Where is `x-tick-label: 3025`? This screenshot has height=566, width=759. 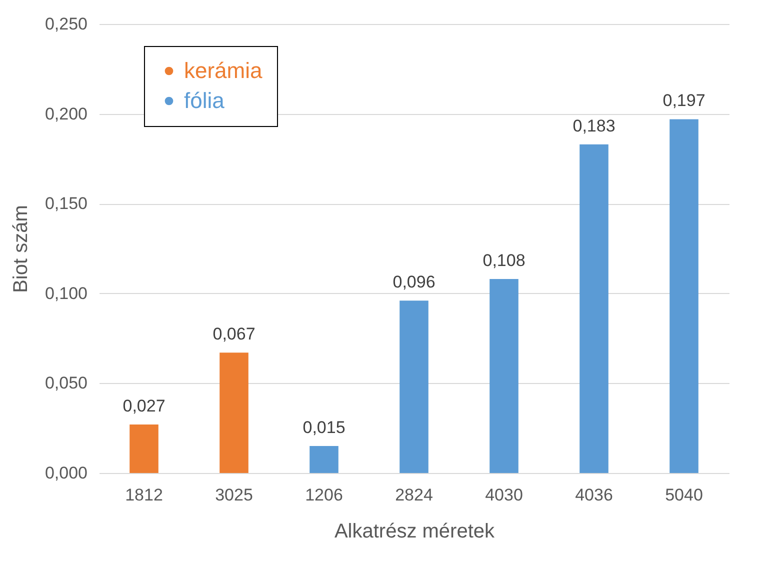 x-tick-label: 3025 is located at coordinates (234, 495).